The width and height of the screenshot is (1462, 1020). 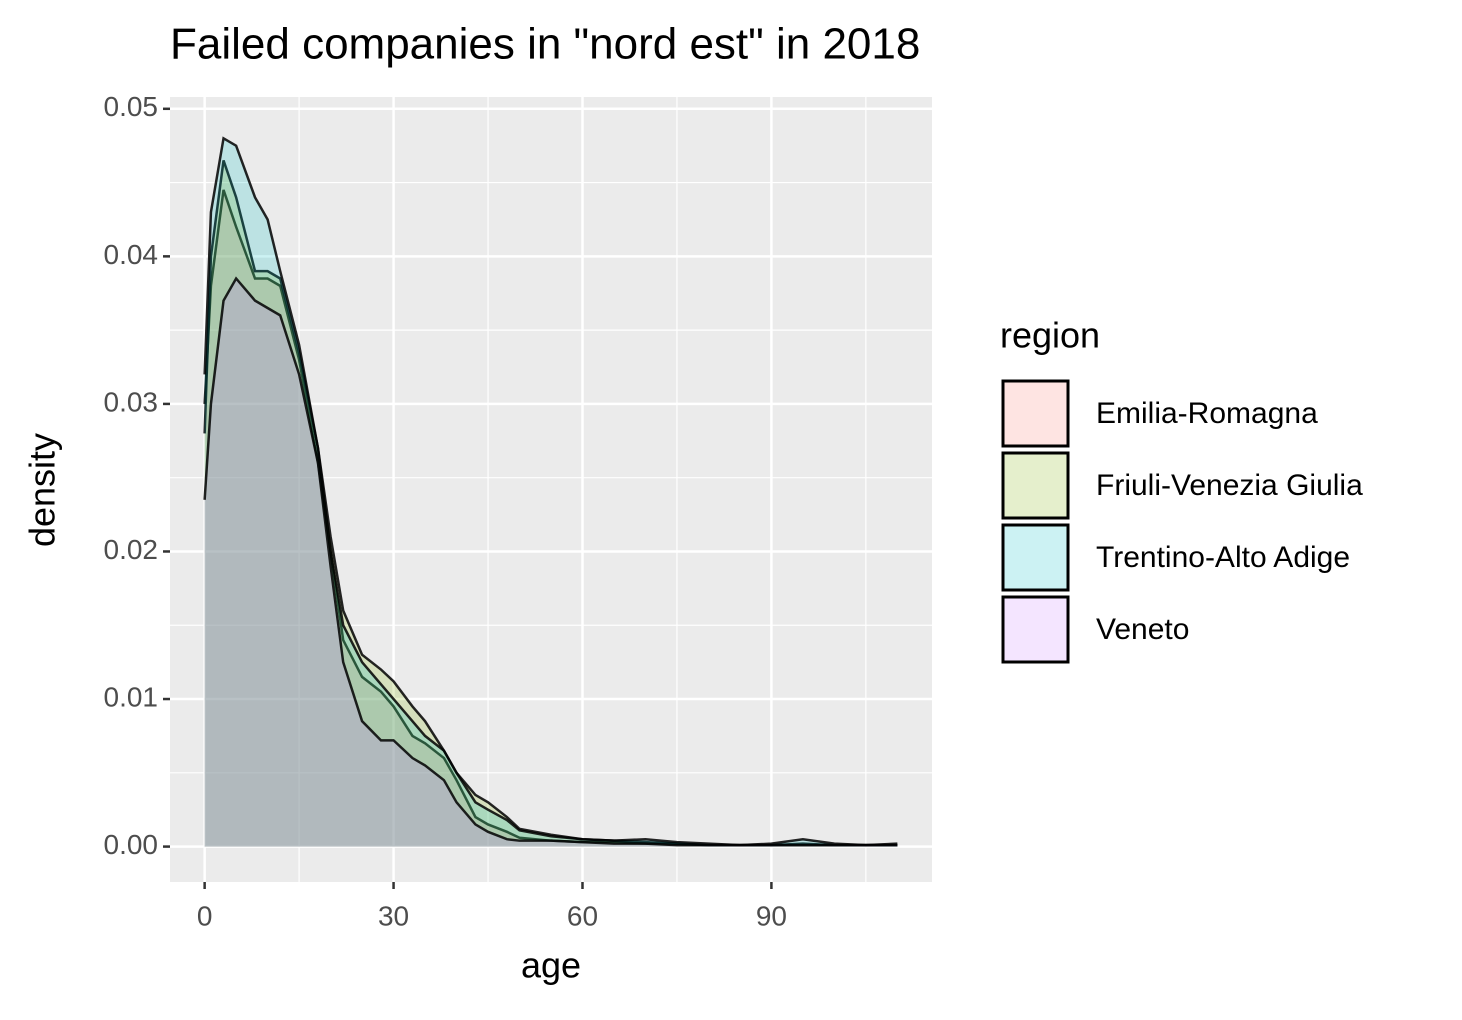 What do you see at coordinates (42, 490) in the screenshot?
I see `y-axis-label: density` at bounding box center [42, 490].